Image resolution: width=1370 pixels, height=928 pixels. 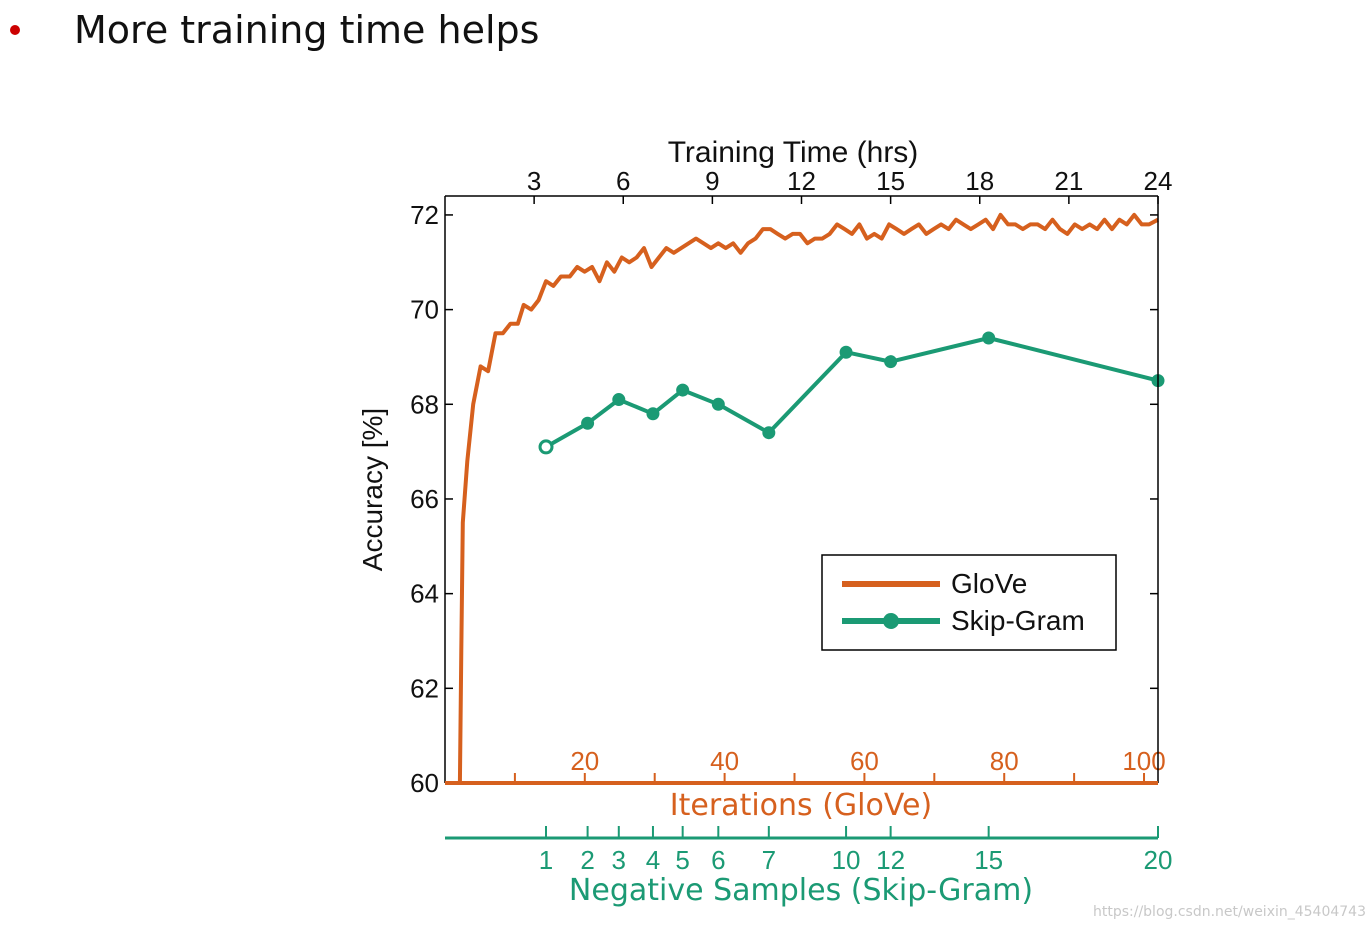 What do you see at coordinates (724, 761) in the screenshot?
I see `glove-tick-label: 40` at bounding box center [724, 761].